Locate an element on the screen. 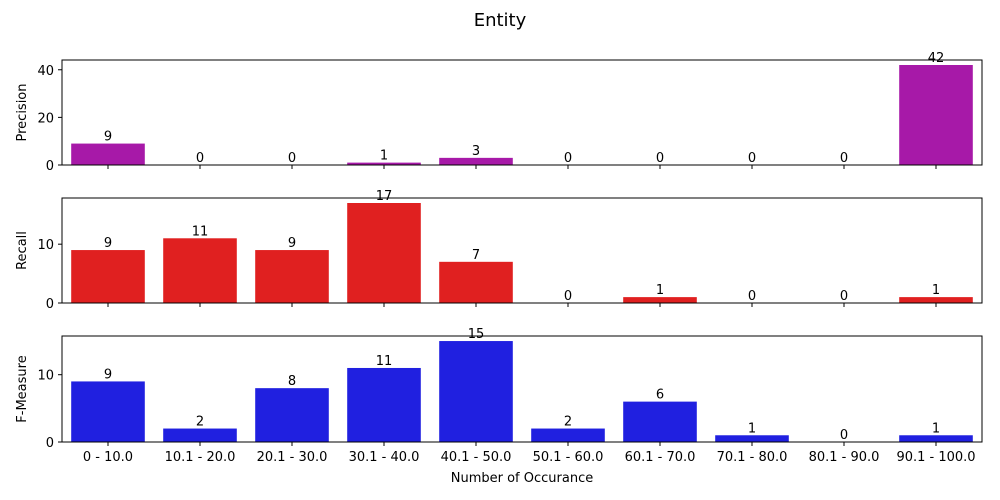  data-label-2-2: 8 is located at coordinates (292, 381).